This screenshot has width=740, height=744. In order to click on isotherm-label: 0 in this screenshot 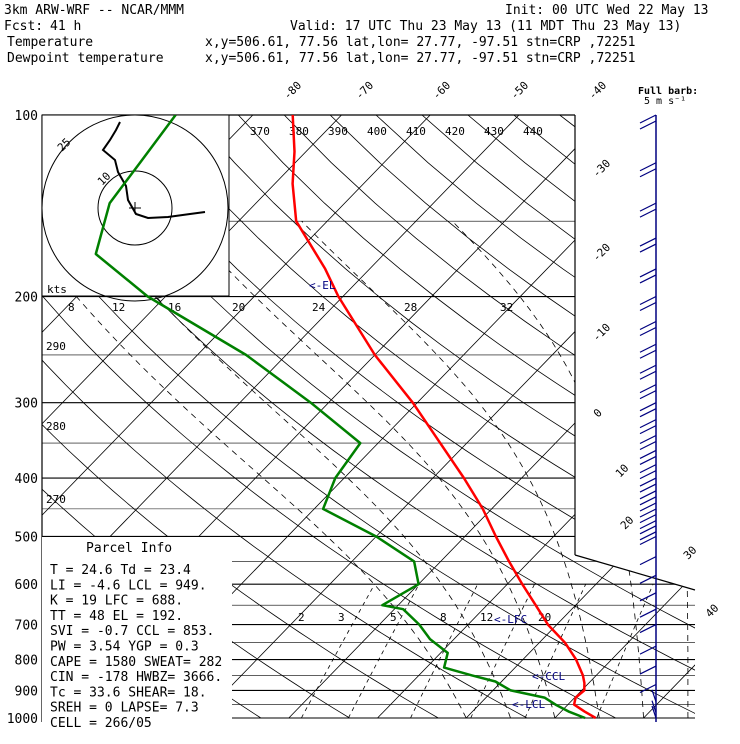, I will do `click(598, 413)`.